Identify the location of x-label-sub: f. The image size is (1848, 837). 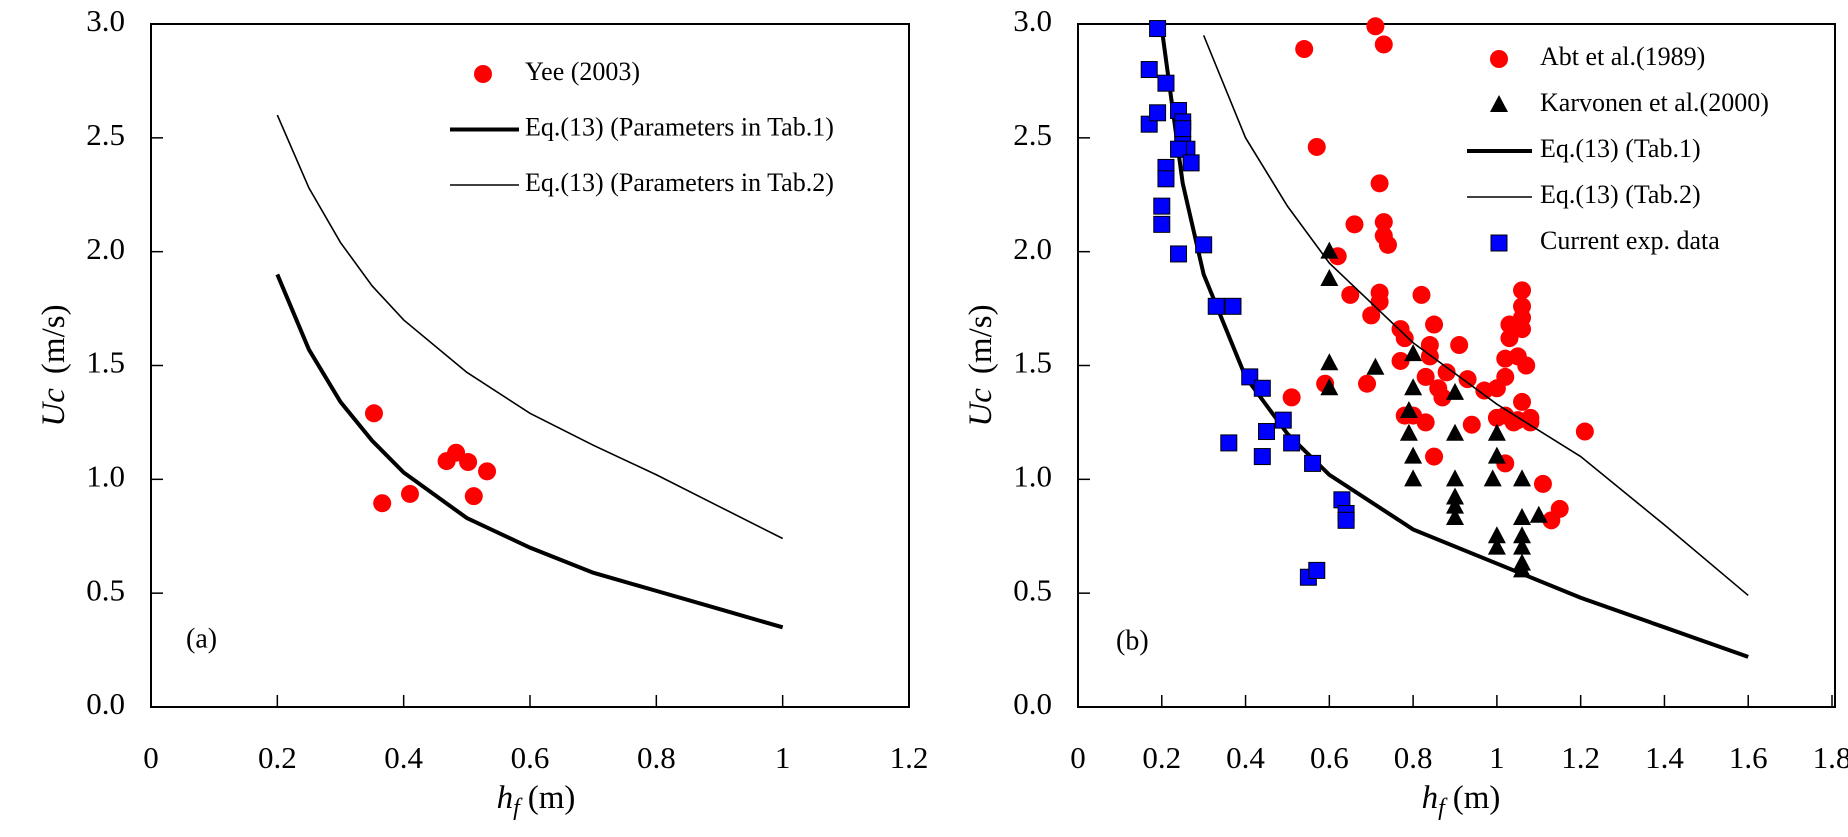
(518, 808).